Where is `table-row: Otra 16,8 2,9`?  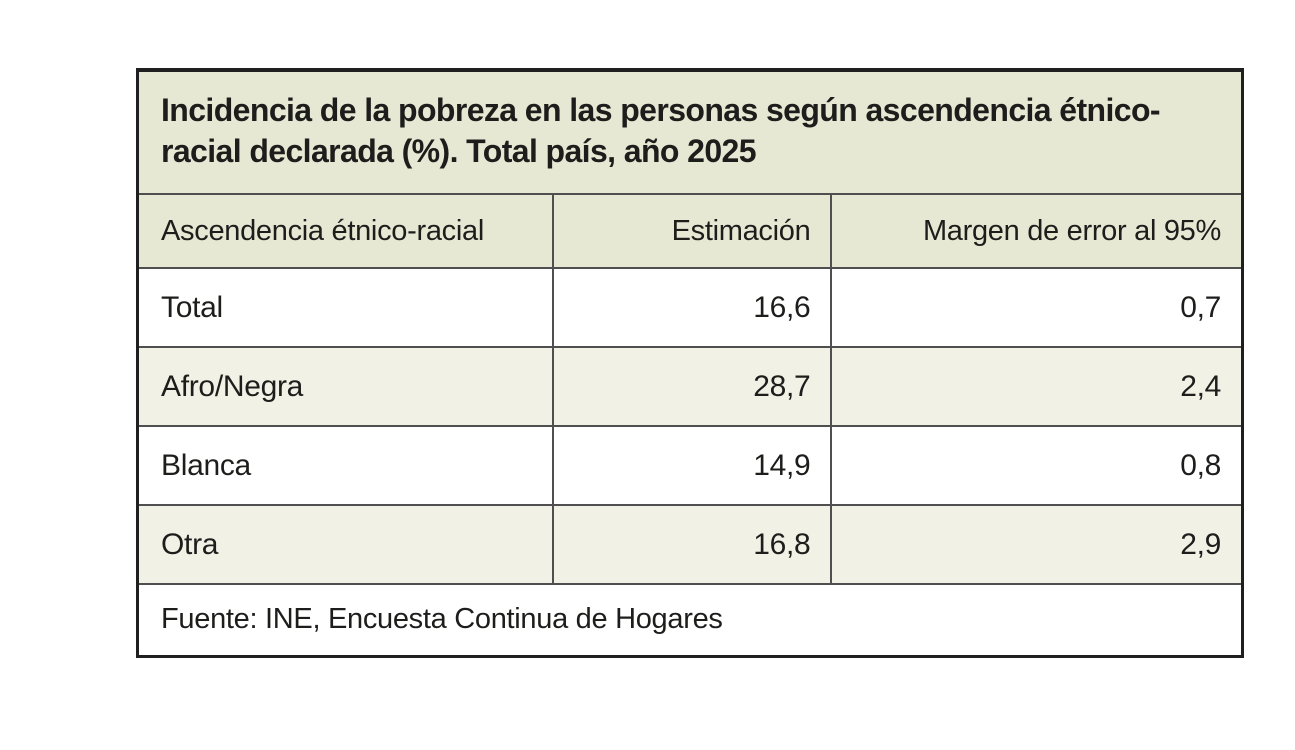 table-row: Otra 16,8 2,9 is located at coordinates (690, 545).